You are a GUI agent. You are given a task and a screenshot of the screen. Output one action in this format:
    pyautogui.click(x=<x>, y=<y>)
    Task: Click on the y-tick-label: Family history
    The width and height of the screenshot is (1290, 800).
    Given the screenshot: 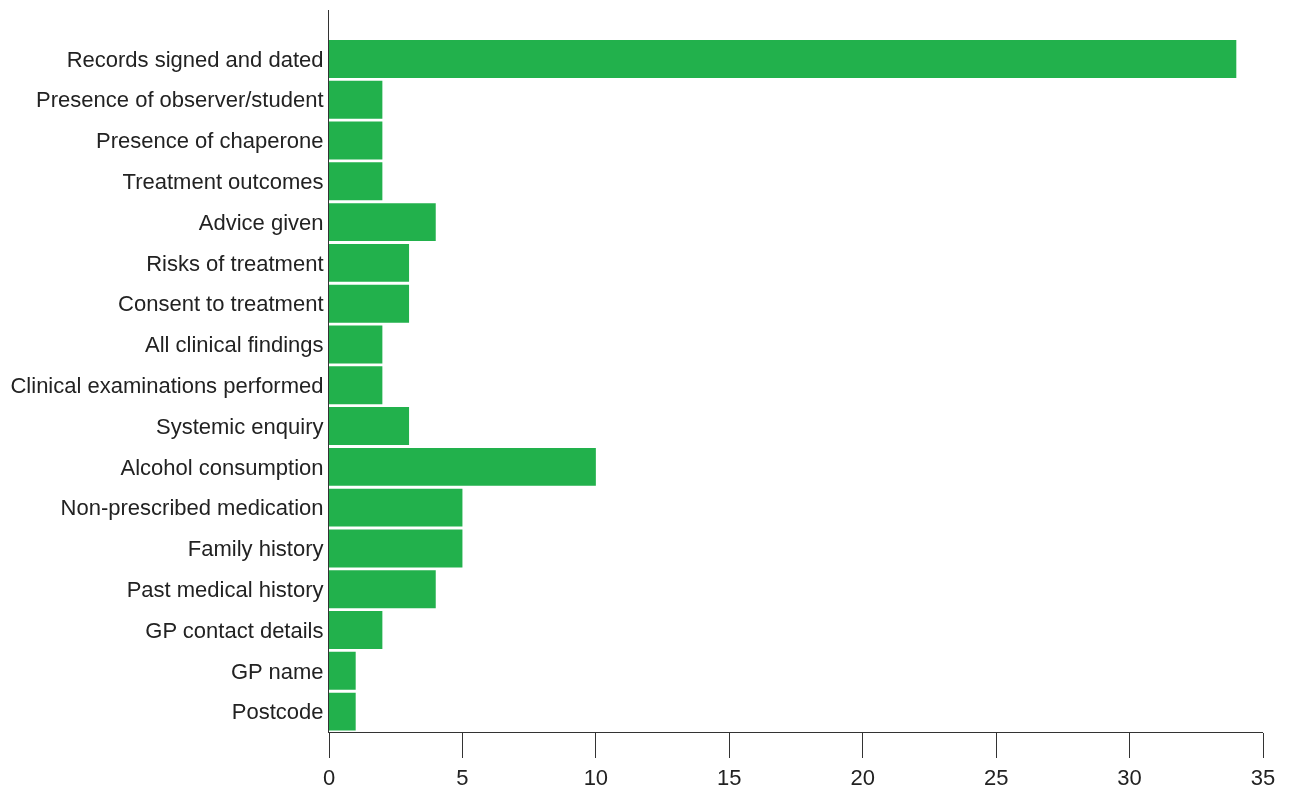 What is the action you would take?
    pyautogui.click(x=255, y=549)
    